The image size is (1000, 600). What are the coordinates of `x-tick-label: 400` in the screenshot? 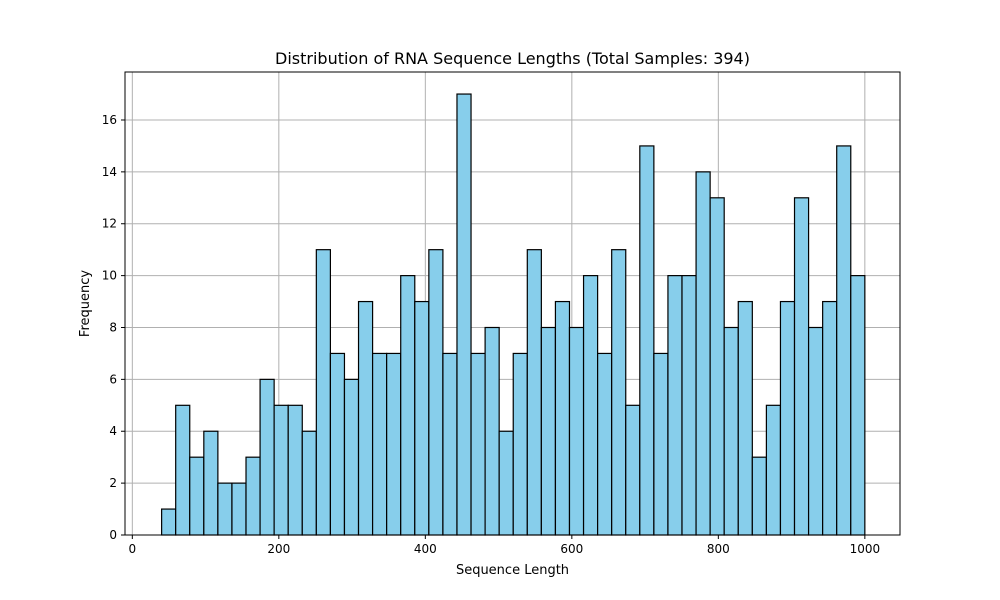 It's located at (425, 549).